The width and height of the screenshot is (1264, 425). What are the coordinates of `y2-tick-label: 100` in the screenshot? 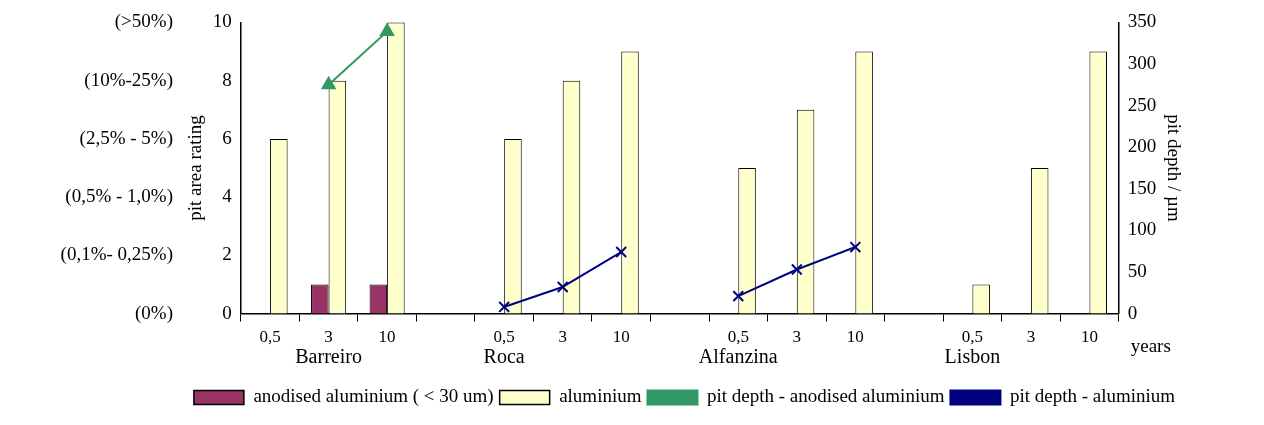 It's located at (1142, 229).